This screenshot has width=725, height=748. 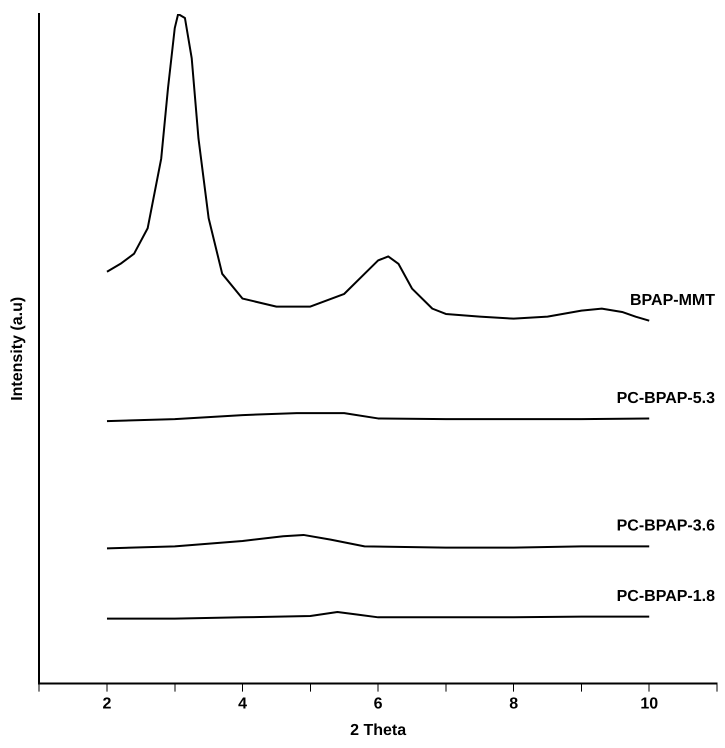 What do you see at coordinates (666, 398) in the screenshot?
I see `series-label: PC-BPAP-5.3` at bounding box center [666, 398].